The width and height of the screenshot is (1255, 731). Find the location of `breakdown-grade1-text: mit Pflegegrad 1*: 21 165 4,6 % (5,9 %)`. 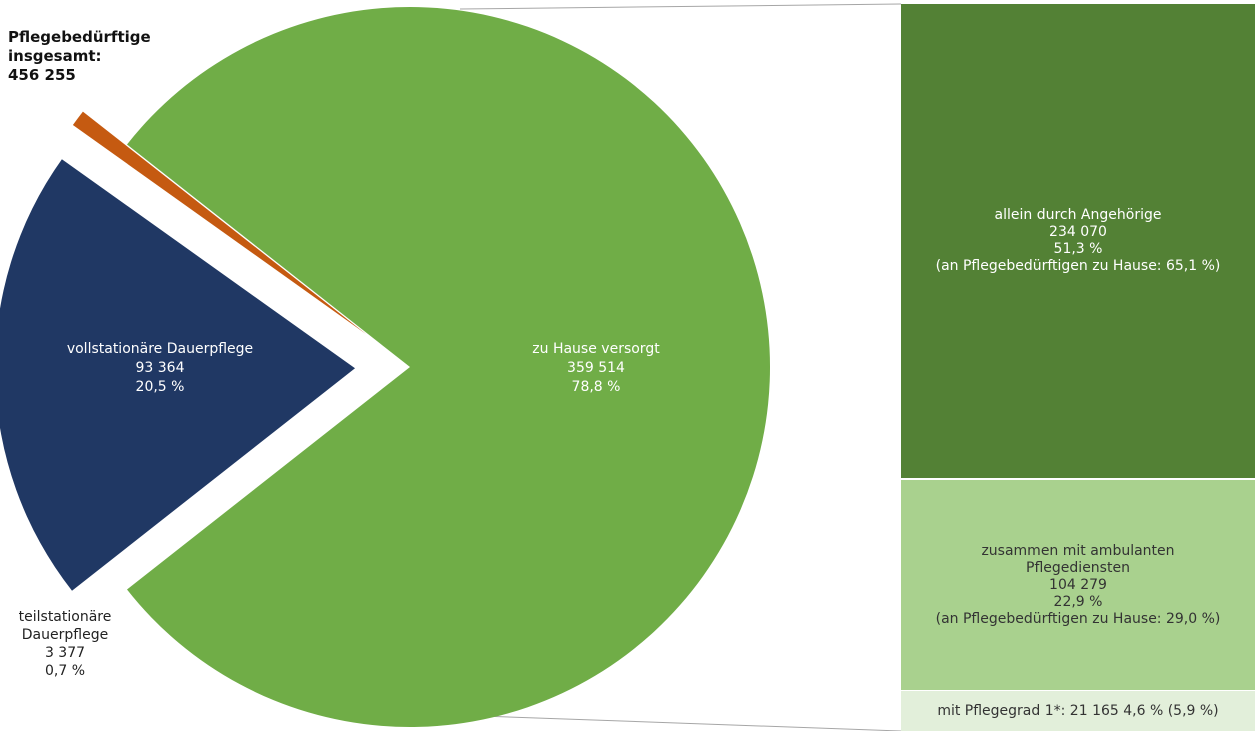

breakdown-grade1-text: mit Pflegegrad 1*: 21 165 4,6 % (5,9 %) is located at coordinates (1078, 710).